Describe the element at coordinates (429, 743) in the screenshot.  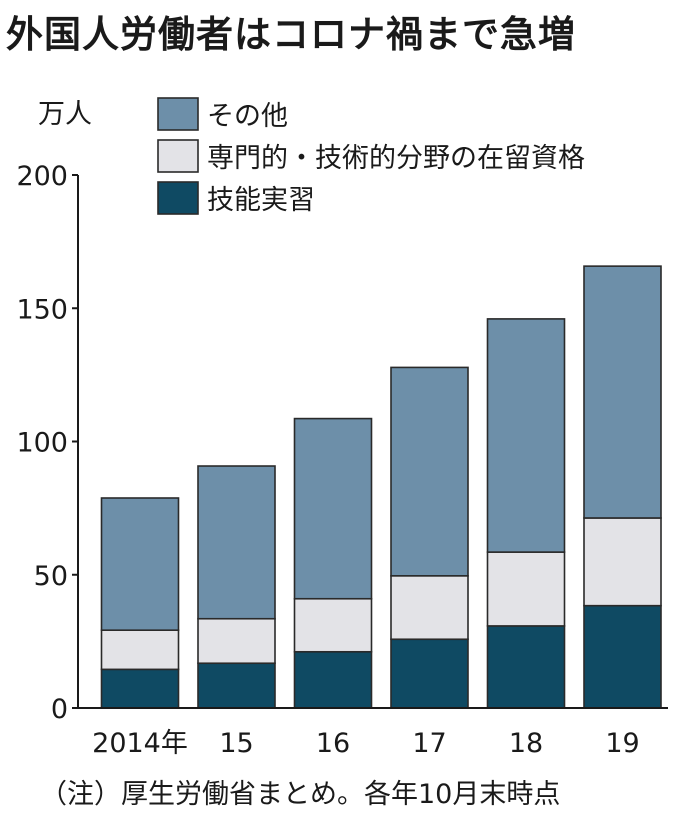
I see `x-tick-label: 17` at that location.